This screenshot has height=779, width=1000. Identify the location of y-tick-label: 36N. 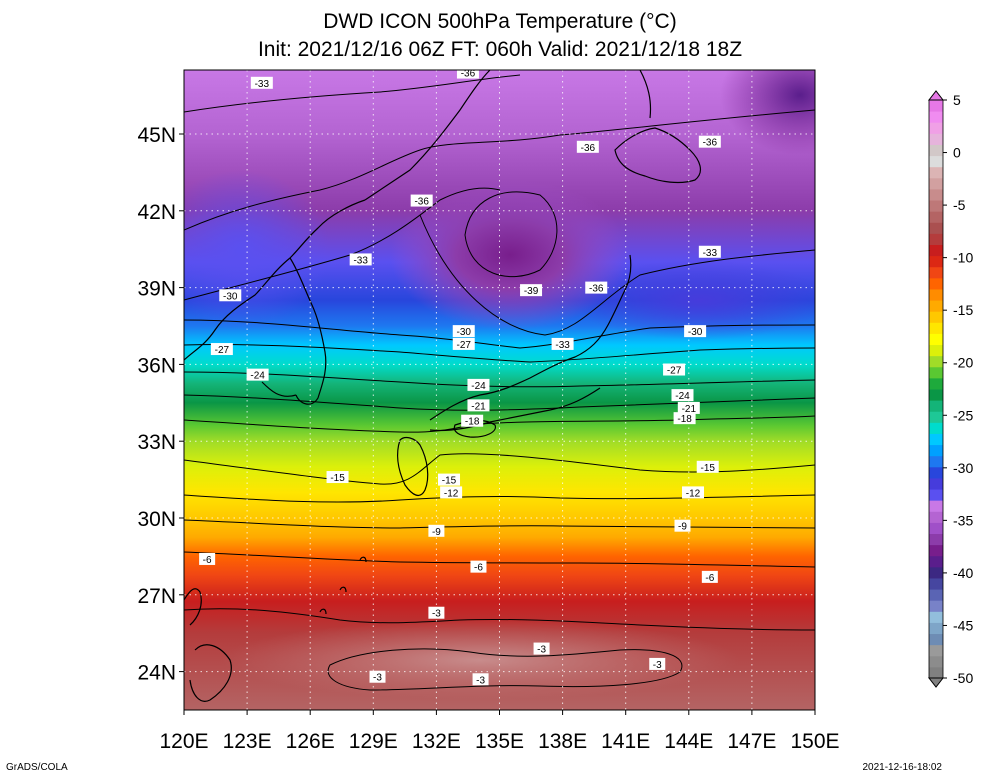
(156, 365).